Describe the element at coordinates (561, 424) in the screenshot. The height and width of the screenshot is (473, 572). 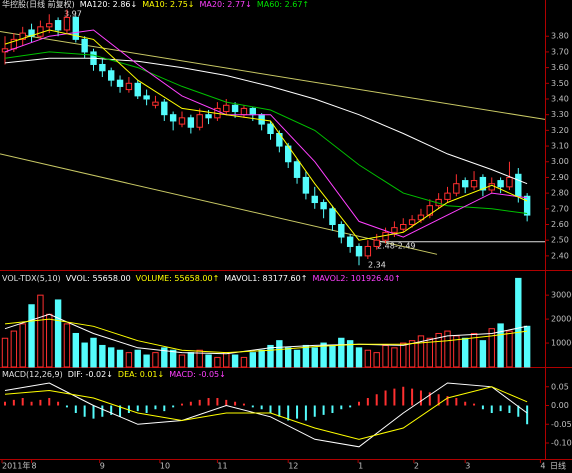
I see `y-tick-label: -0.05` at that location.